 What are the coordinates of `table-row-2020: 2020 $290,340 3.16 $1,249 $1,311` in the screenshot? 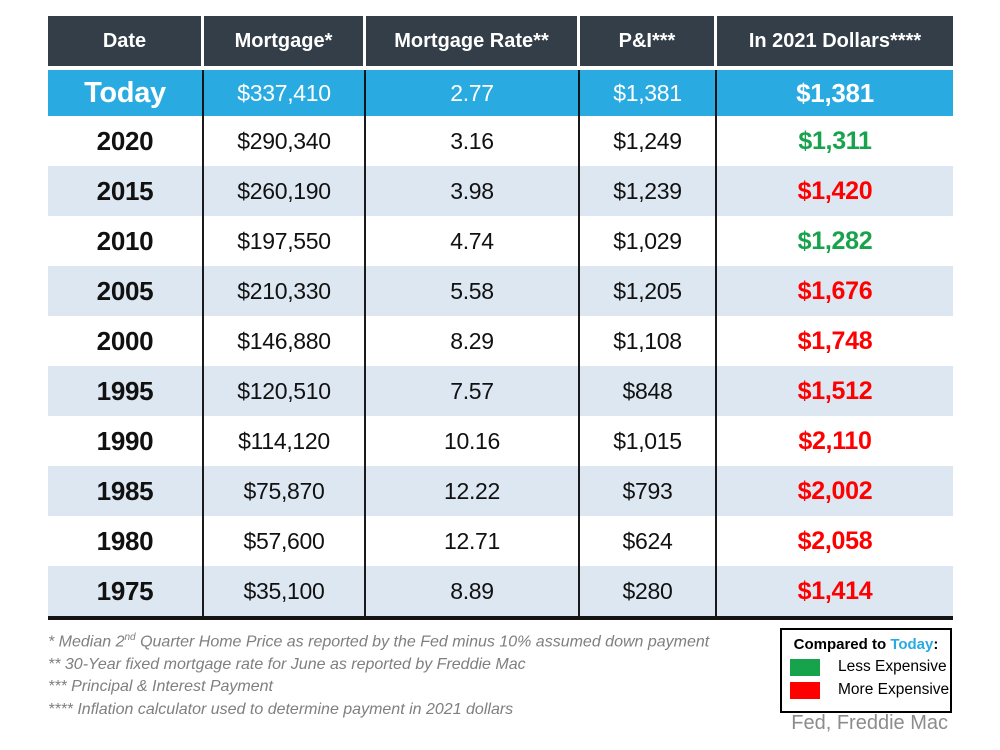 It's located at (500, 141).